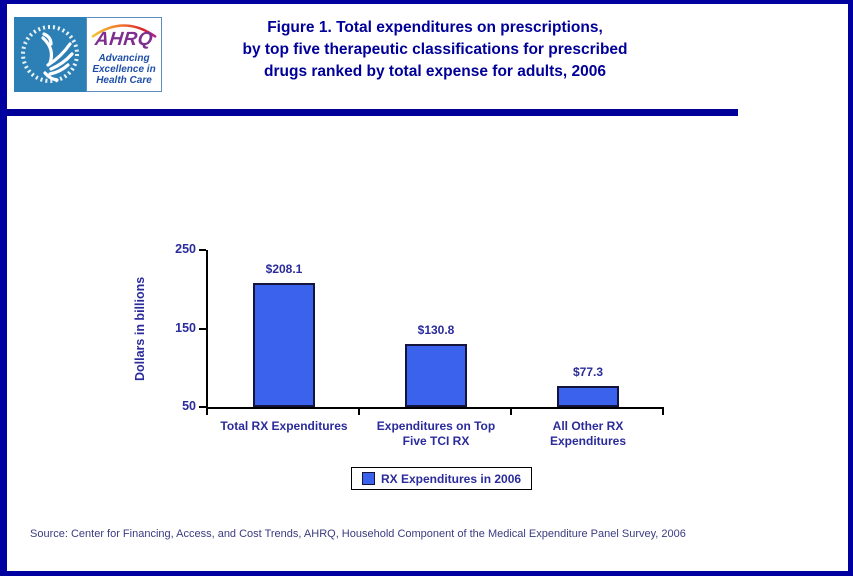 The width and height of the screenshot is (853, 576). I want to click on bar-value-label: $77.3, so click(588, 371).